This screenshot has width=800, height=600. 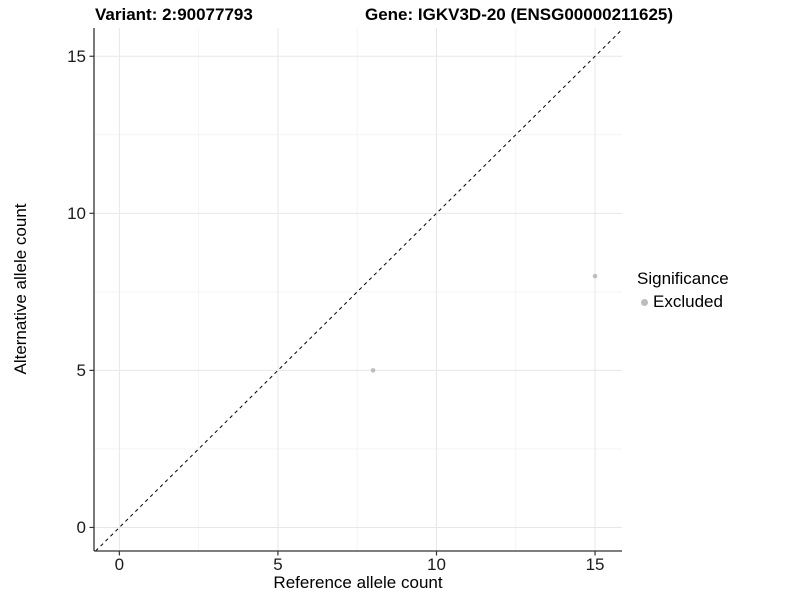 What do you see at coordinates (81, 370) in the screenshot?
I see `y-tick-label: 5` at bounding box center [81, 370].